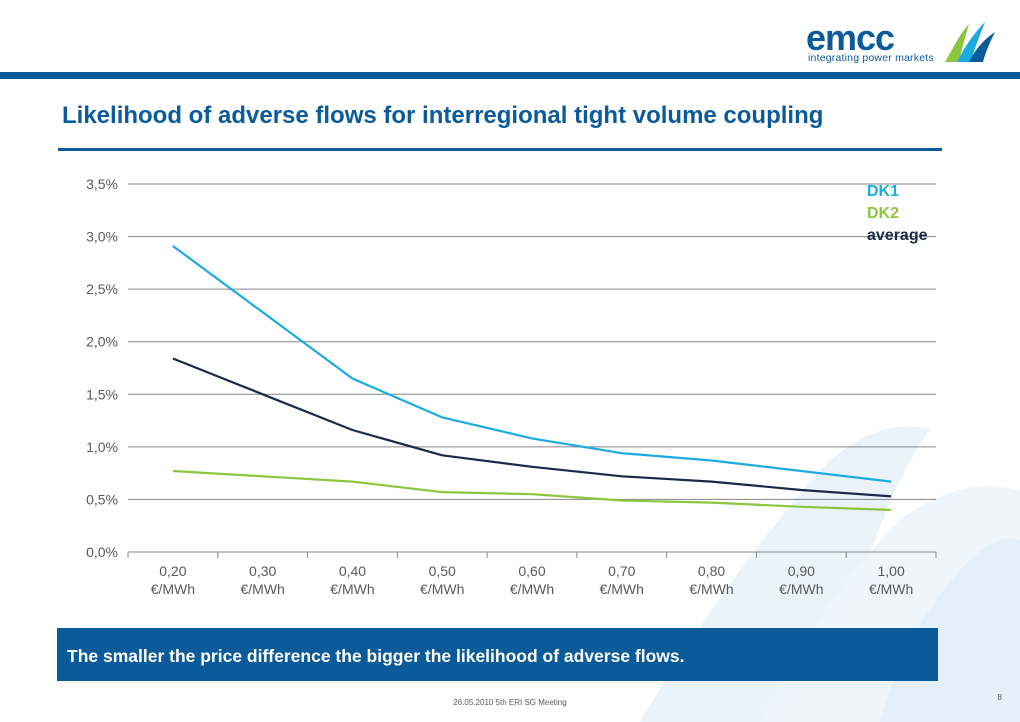  Describe the element at coordinates (102, 552) in the screenshot. I see `y-tick-label: 0,0%` at that location.